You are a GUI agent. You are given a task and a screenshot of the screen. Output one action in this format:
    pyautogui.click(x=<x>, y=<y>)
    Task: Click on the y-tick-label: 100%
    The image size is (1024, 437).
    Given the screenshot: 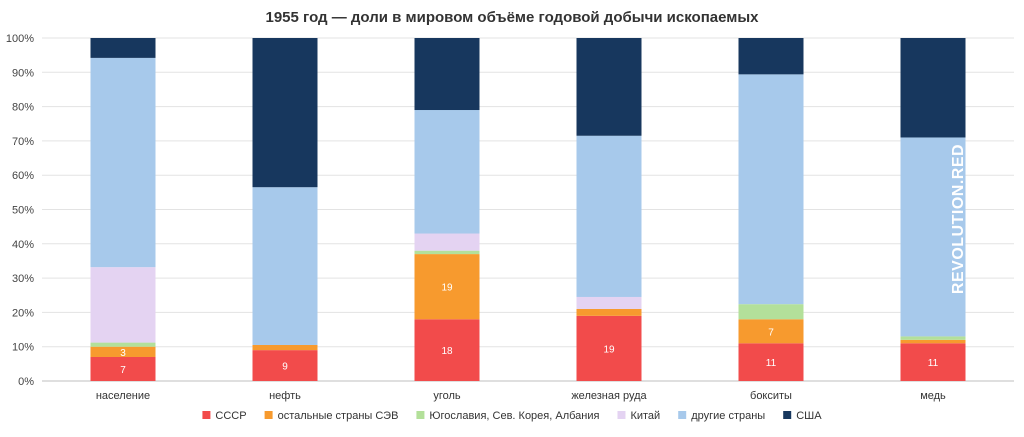 What is the action you would take?
    pyautogui.click(x=20, y=39)
    